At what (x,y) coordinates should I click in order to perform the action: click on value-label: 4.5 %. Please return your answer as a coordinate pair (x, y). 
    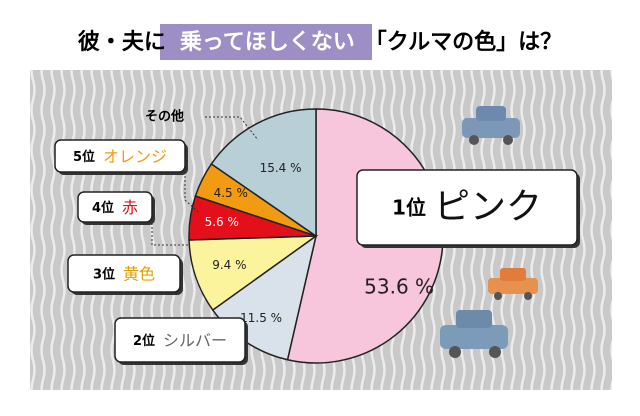
    Looking at the image, I should click on (231, 193).